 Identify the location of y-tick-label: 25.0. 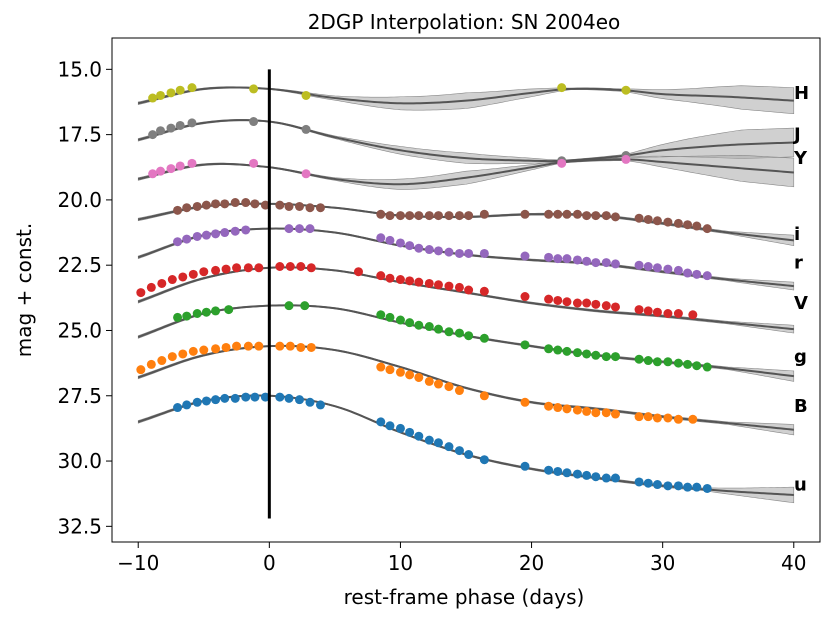
(79, 330).